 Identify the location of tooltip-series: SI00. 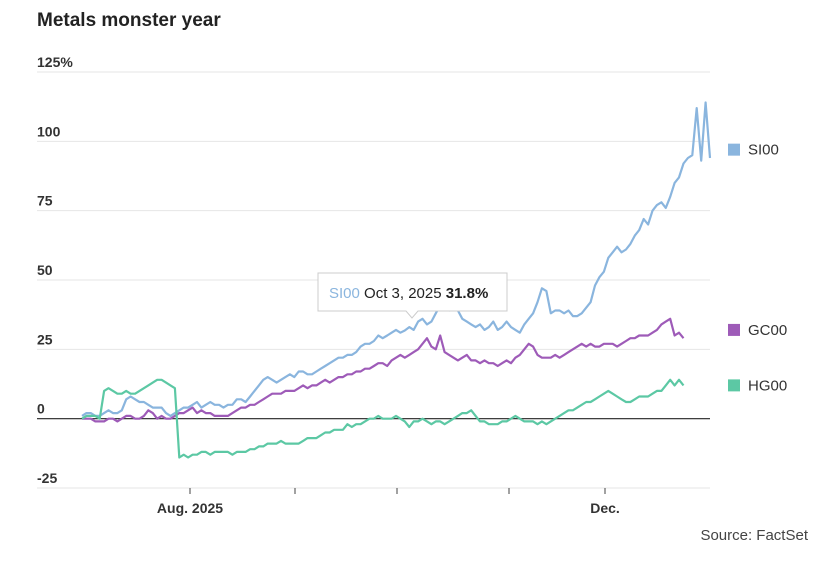
(346, 293).